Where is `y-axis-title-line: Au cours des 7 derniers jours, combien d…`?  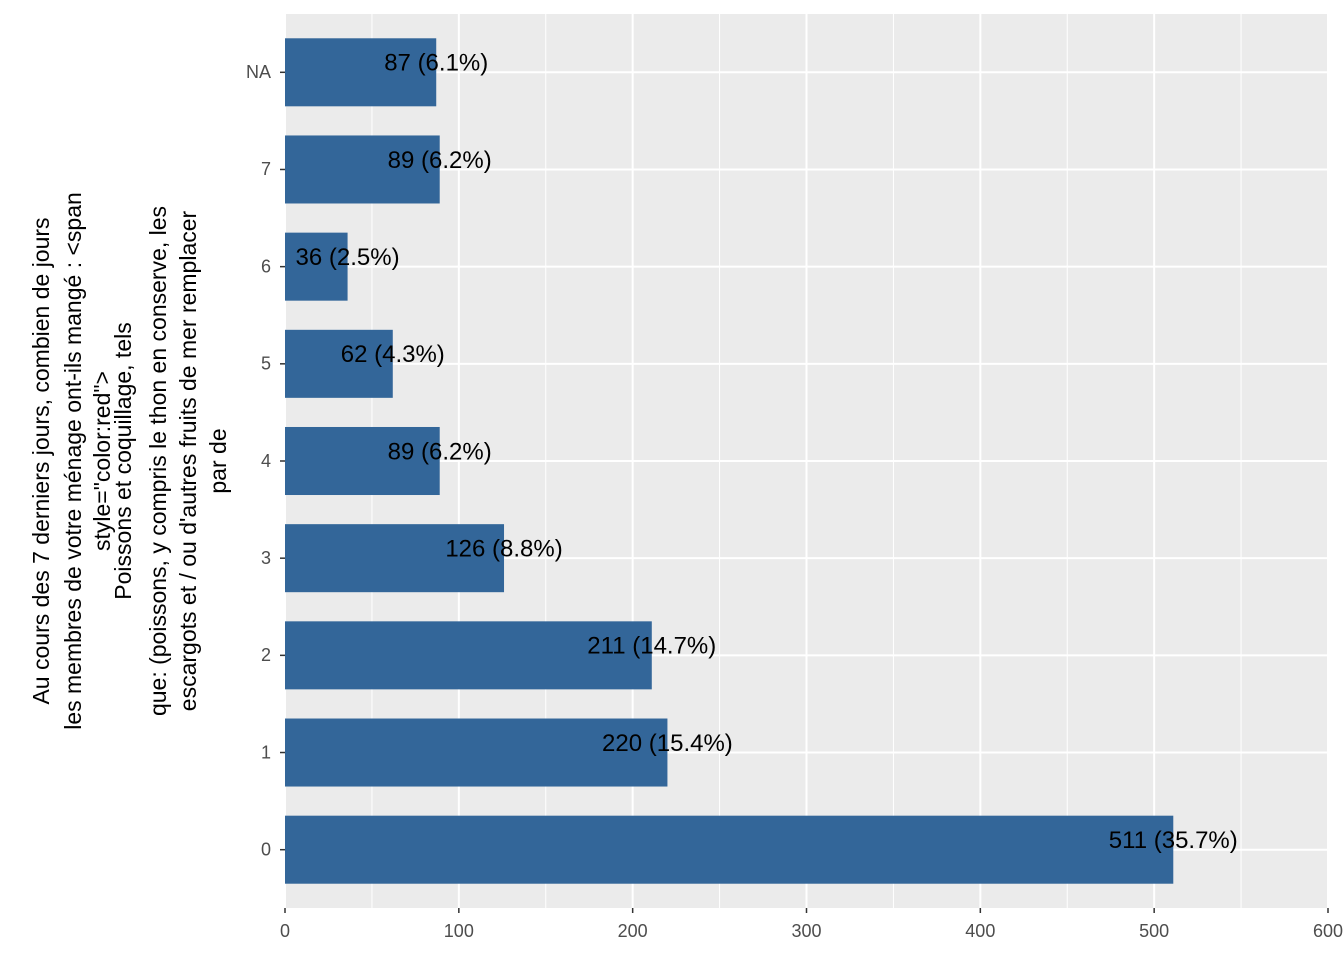
y-axis-title-line: Au cours des 7 derniers jours, combien d… is located at coordinates (41, 460).